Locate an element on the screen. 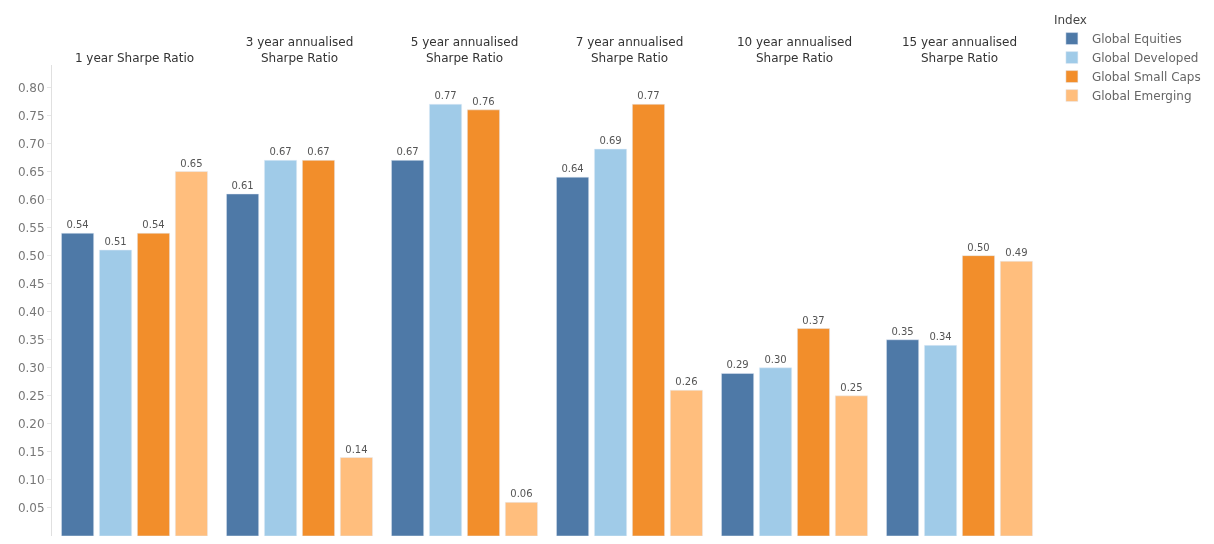 The height and width of the screenshot is (544, 1214). y-tick-label: 0.10 is located at coordinates (31, 480).